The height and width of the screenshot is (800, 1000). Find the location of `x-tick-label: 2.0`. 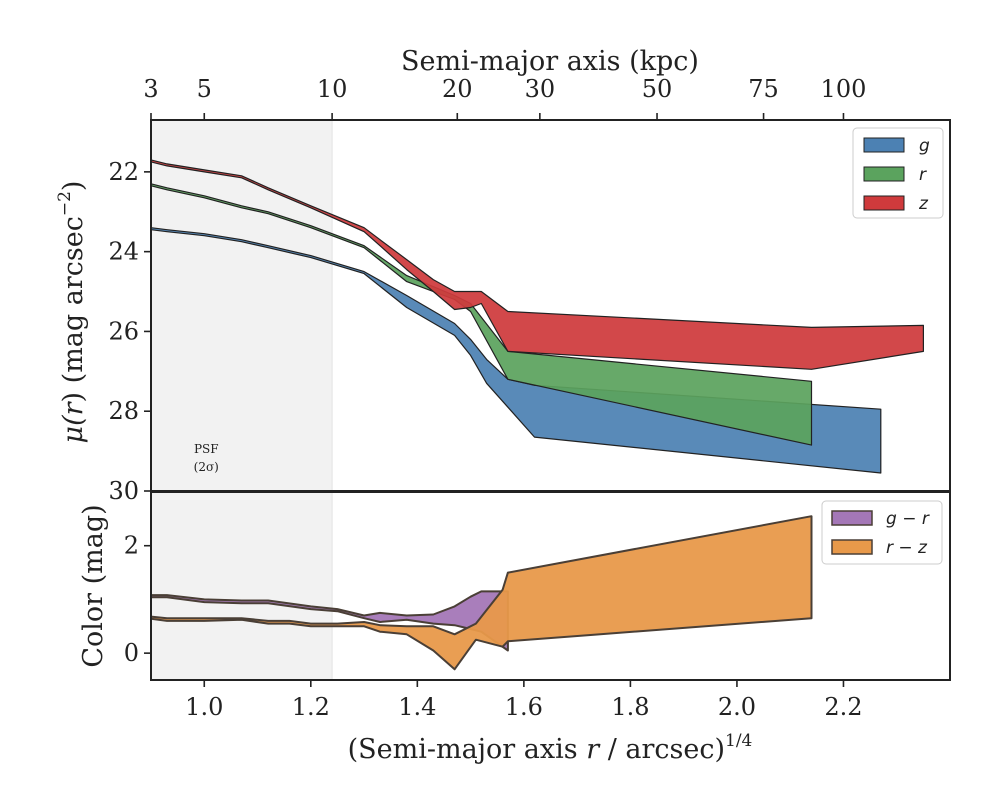

x-tick-label: 2.0 is located at coordinates (737, 707).